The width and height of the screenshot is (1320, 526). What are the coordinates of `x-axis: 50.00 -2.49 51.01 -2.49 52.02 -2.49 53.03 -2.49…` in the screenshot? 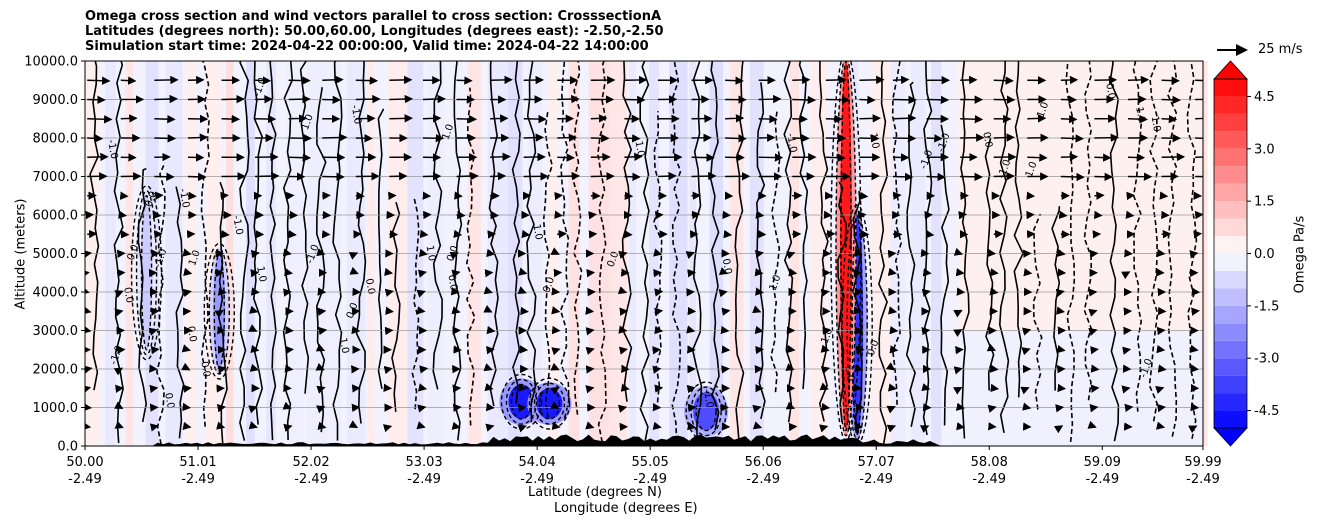 It's located at (644, 466).